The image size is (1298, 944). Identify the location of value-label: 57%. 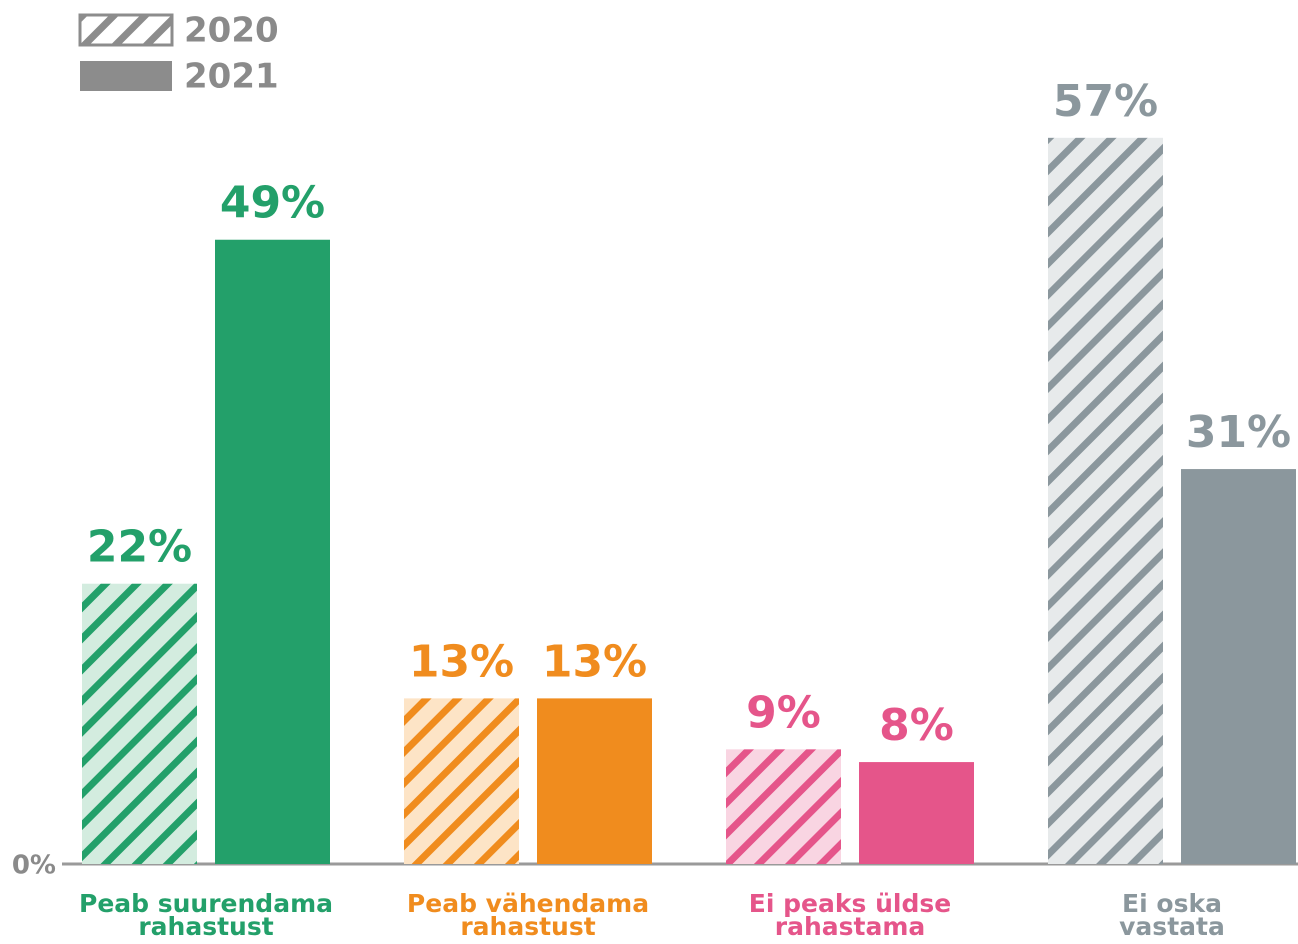
(1105, 101).